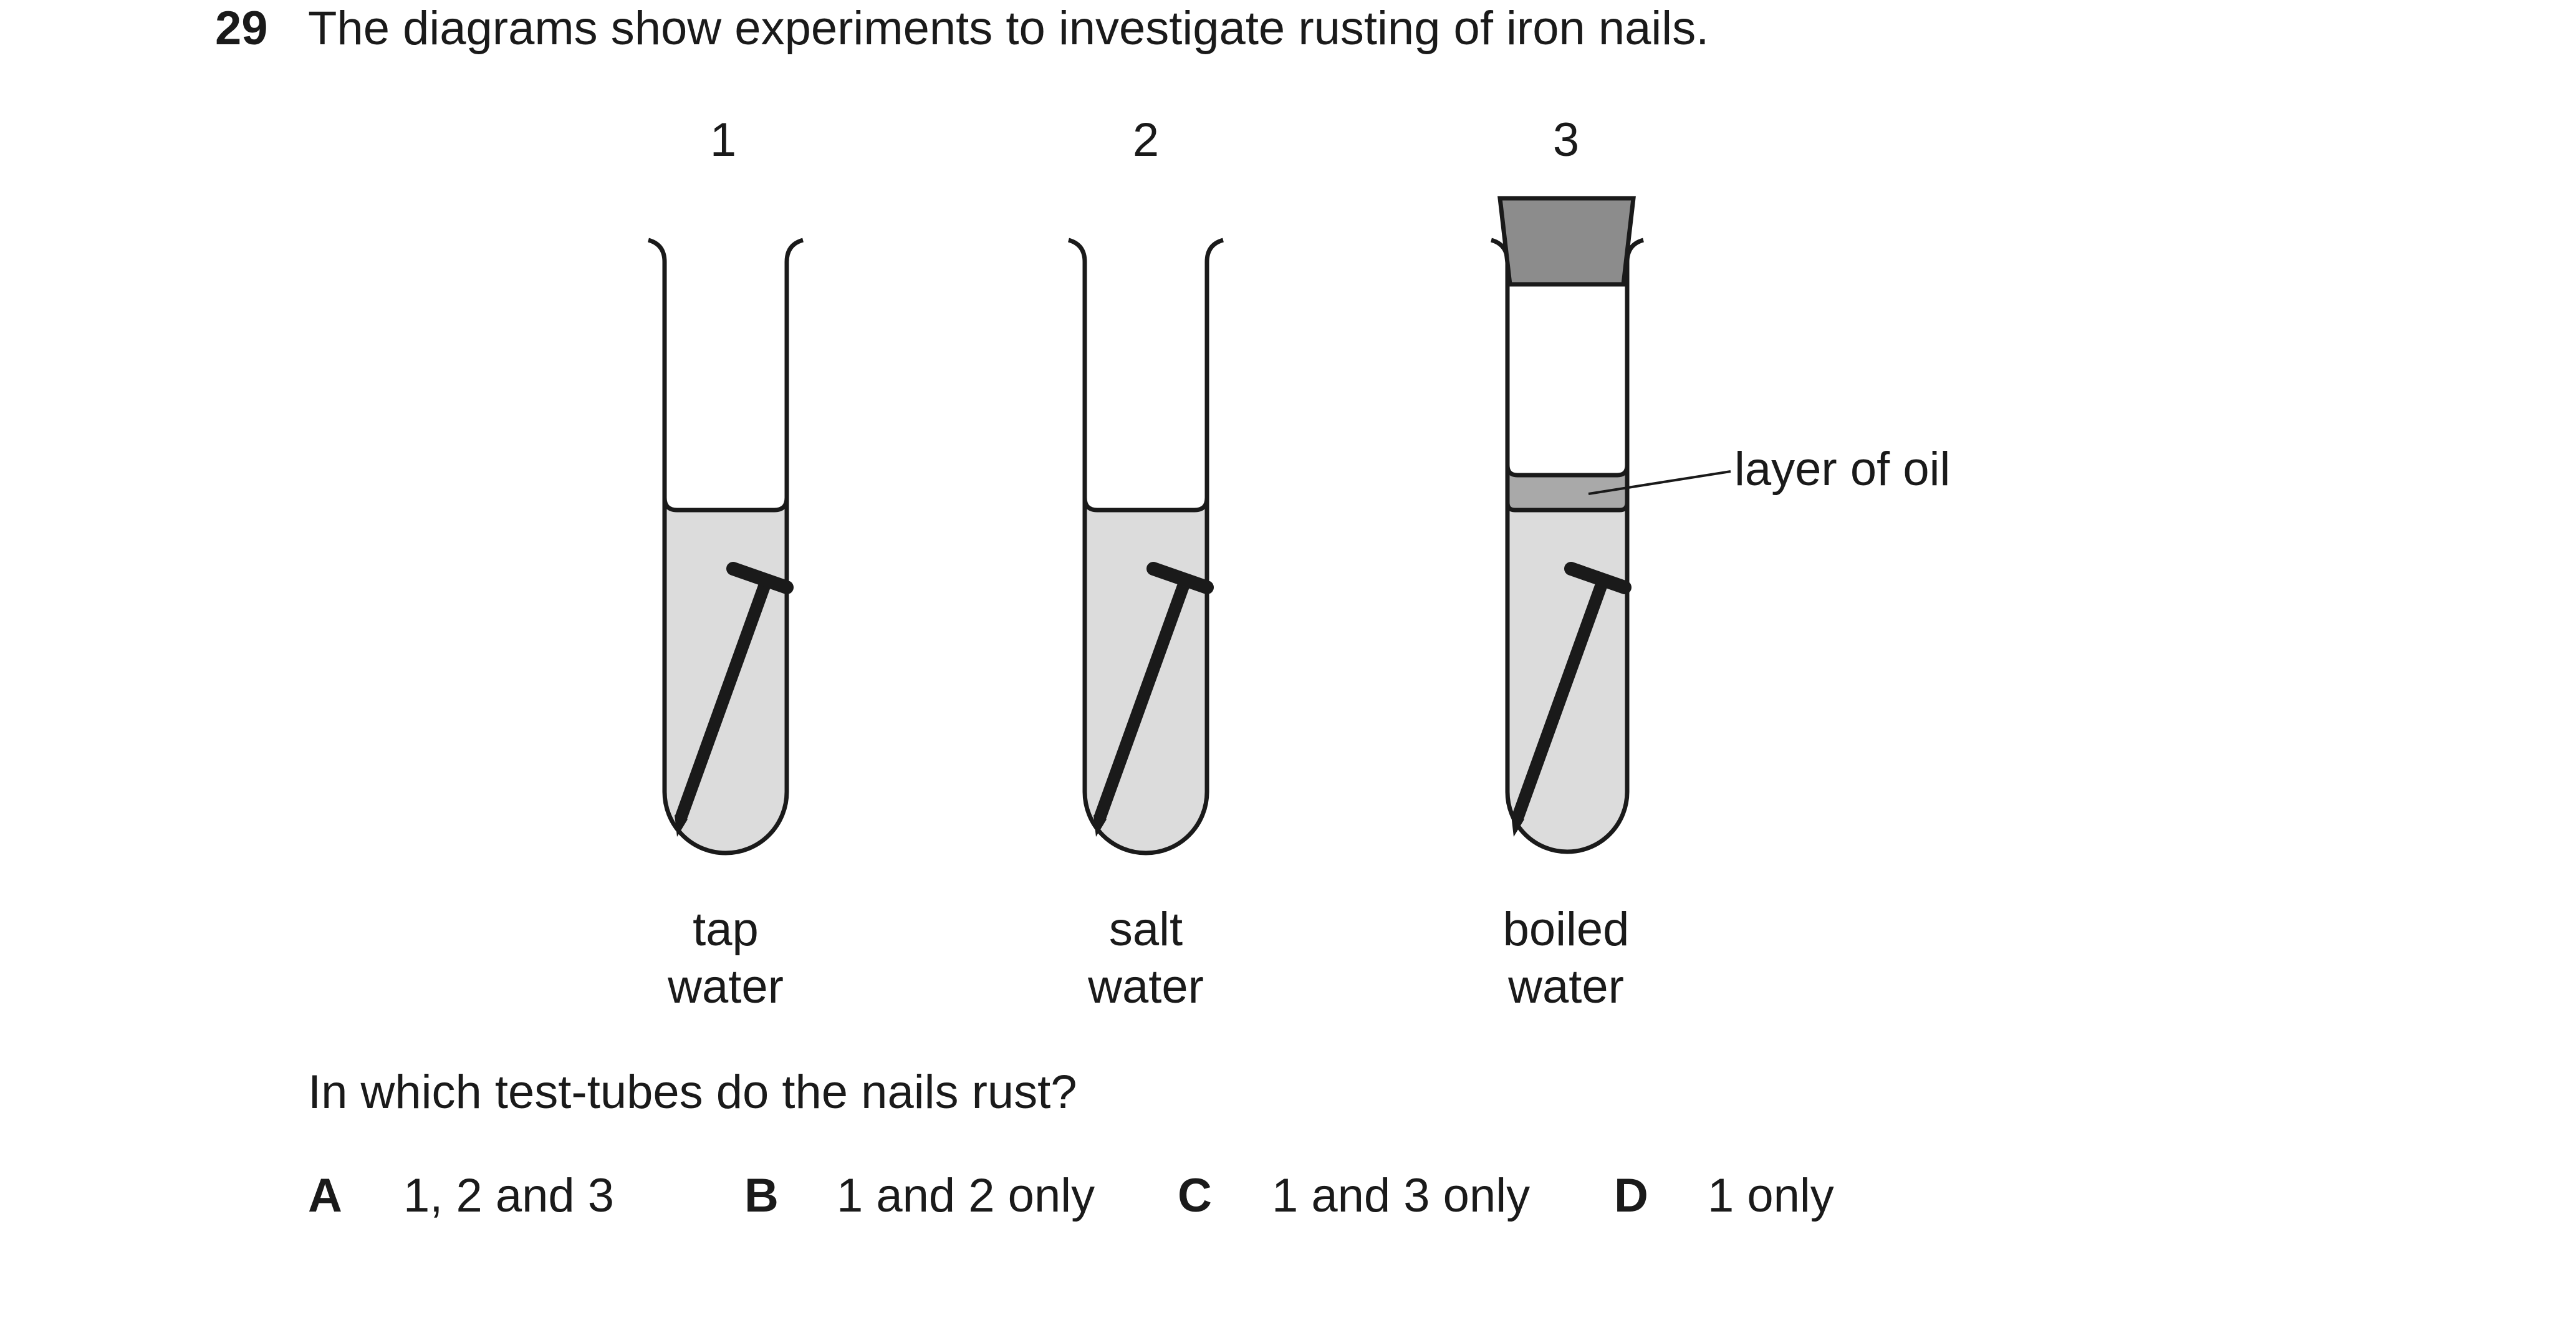 This screenshot has height=1340, width=2576. What do you see at coordinates (1195, 1195) in the screenshot?
I see `option-c-letter: C` at bounding box center [1195, 1195].